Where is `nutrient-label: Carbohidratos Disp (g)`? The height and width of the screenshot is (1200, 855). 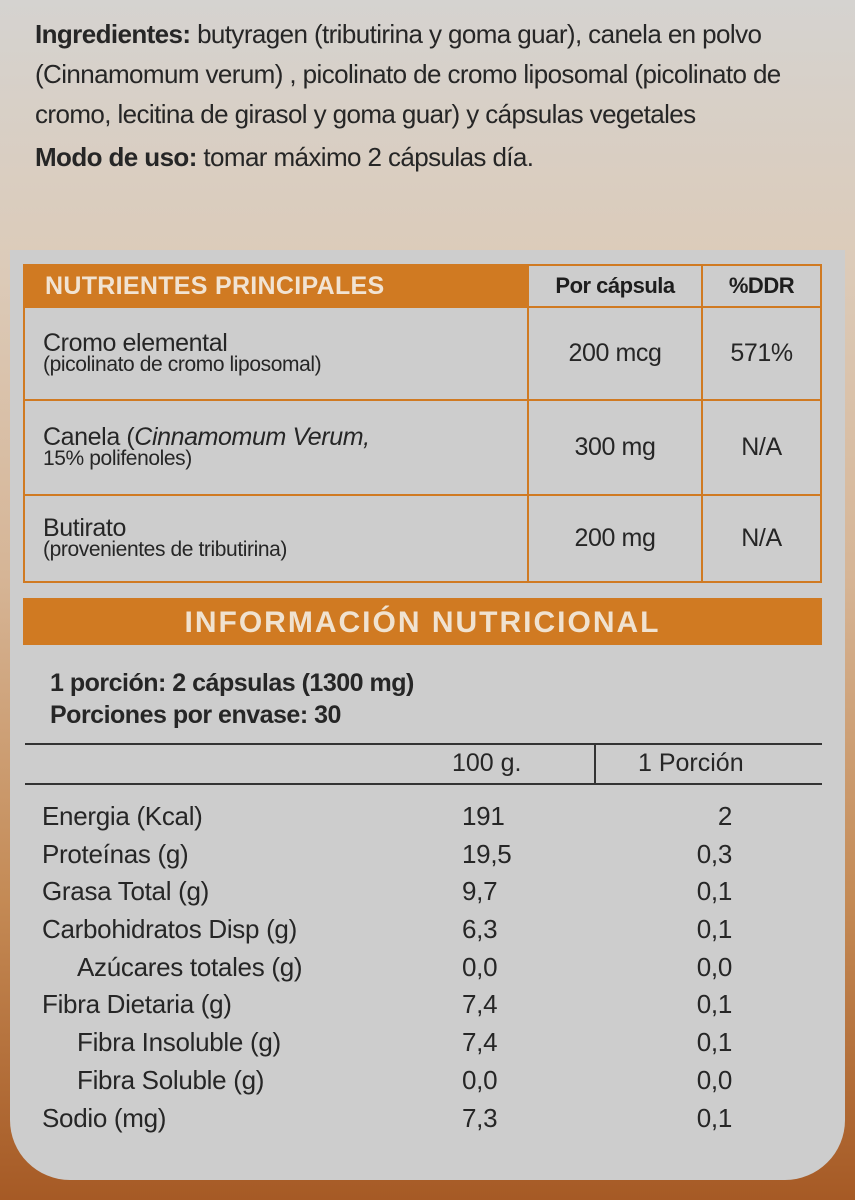
nutrient-label: Carbohidratos Disp (g) is located at coordinates (169, 929).